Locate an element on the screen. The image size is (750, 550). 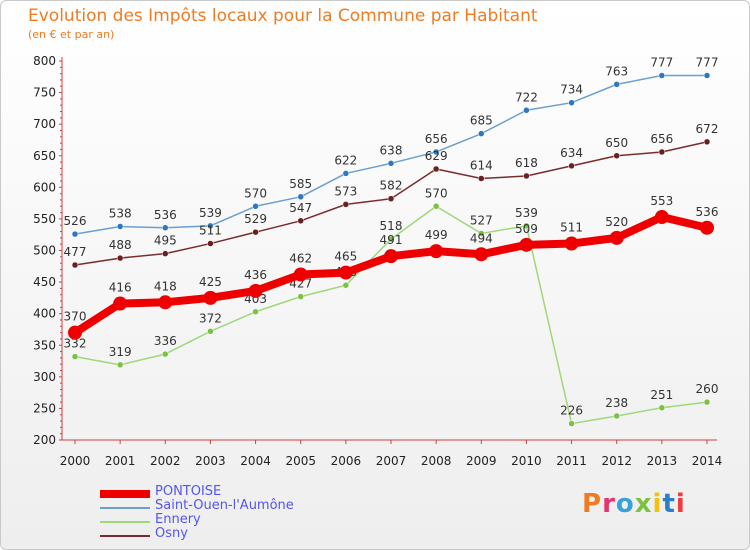
logo-letter: o is located at coordinates (625, 504).